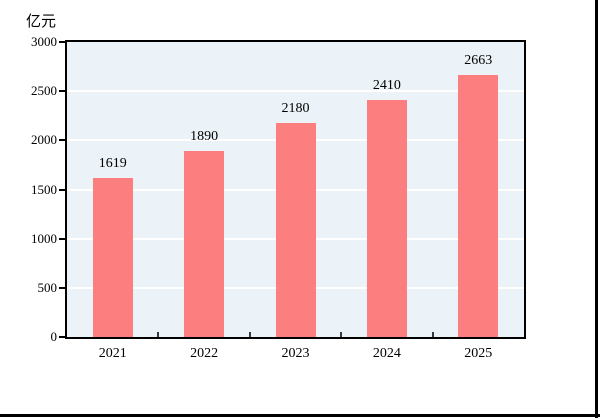 The width and height of the screenshot is (600, 418). Describe the element at coordinates (54, 336) in the screenshot. I see `y-axis-tick-label: 0` at that location.